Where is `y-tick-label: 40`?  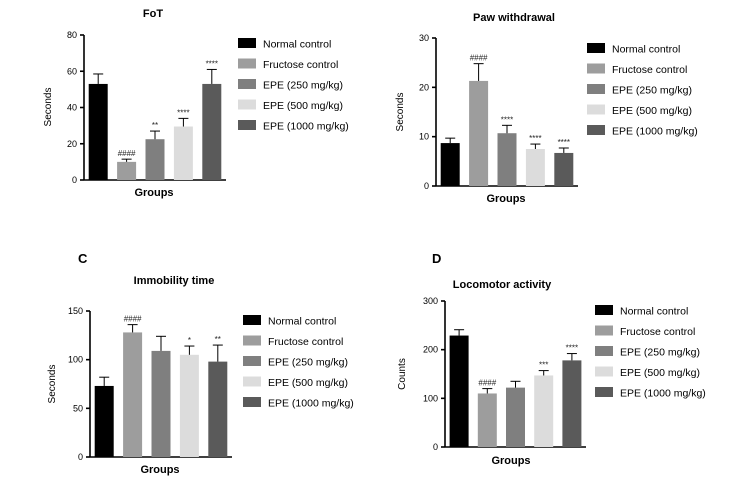
y-tick-label: 40 is located at coordinates (72, 108).